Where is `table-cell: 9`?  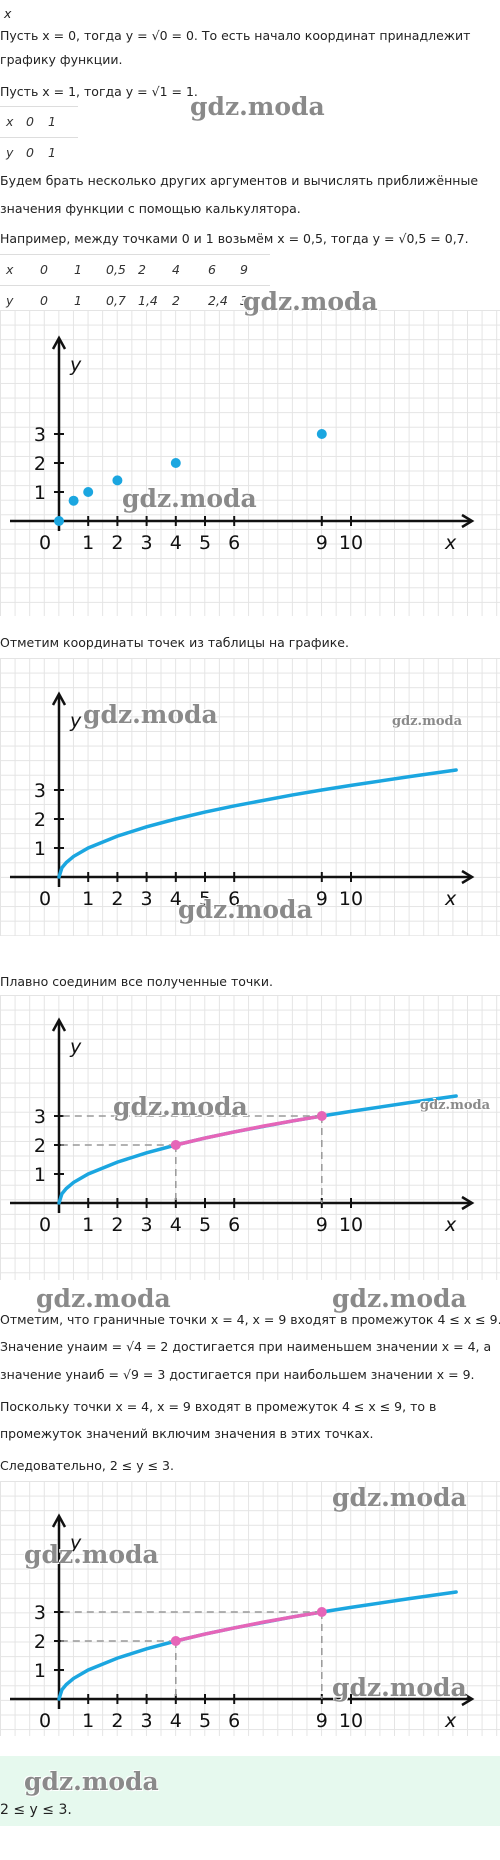
table-cell: 9 is located at coordinates (244, 269).